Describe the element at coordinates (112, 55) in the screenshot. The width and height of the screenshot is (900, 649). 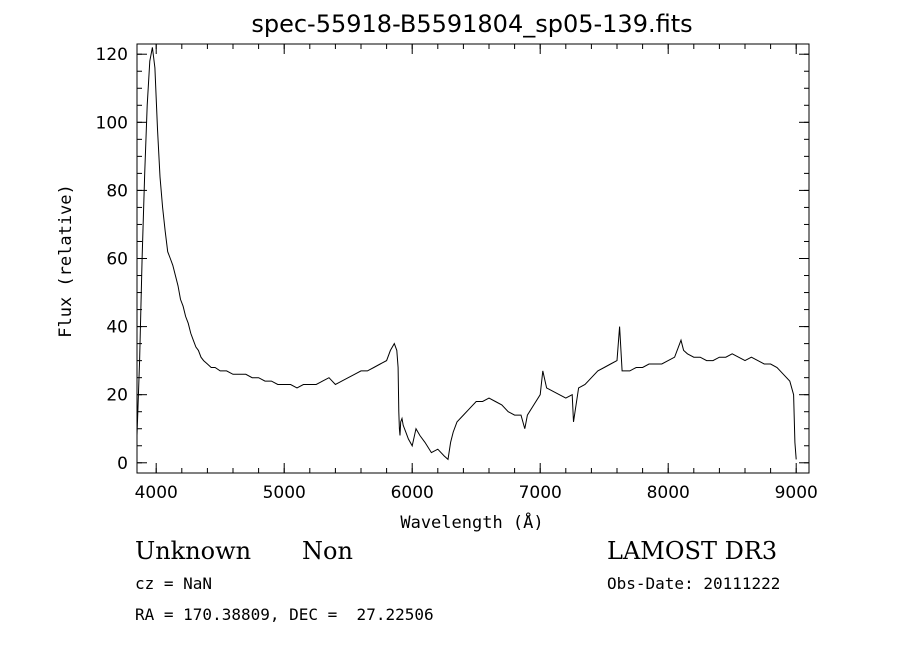
I see `y-tick-label: 120` at that location.